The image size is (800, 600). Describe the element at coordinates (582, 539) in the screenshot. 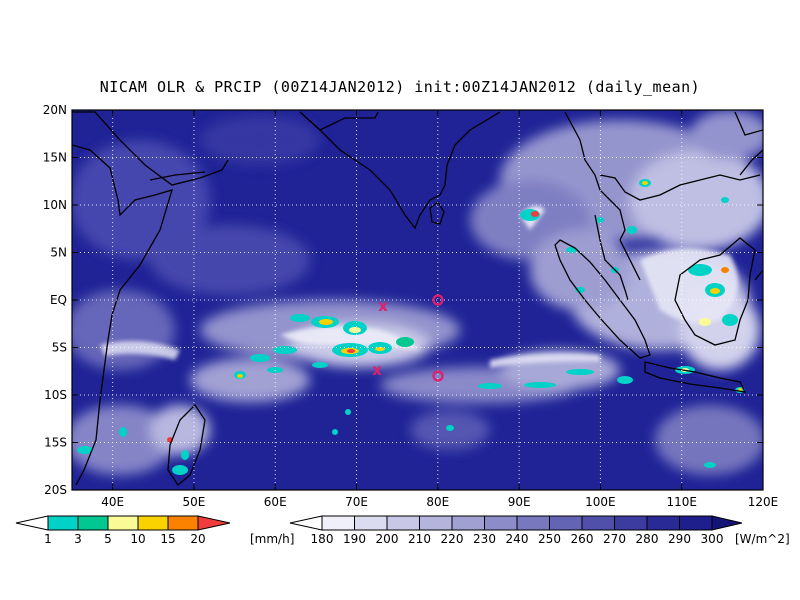

I see `olr-tick-label: 260` at that location.